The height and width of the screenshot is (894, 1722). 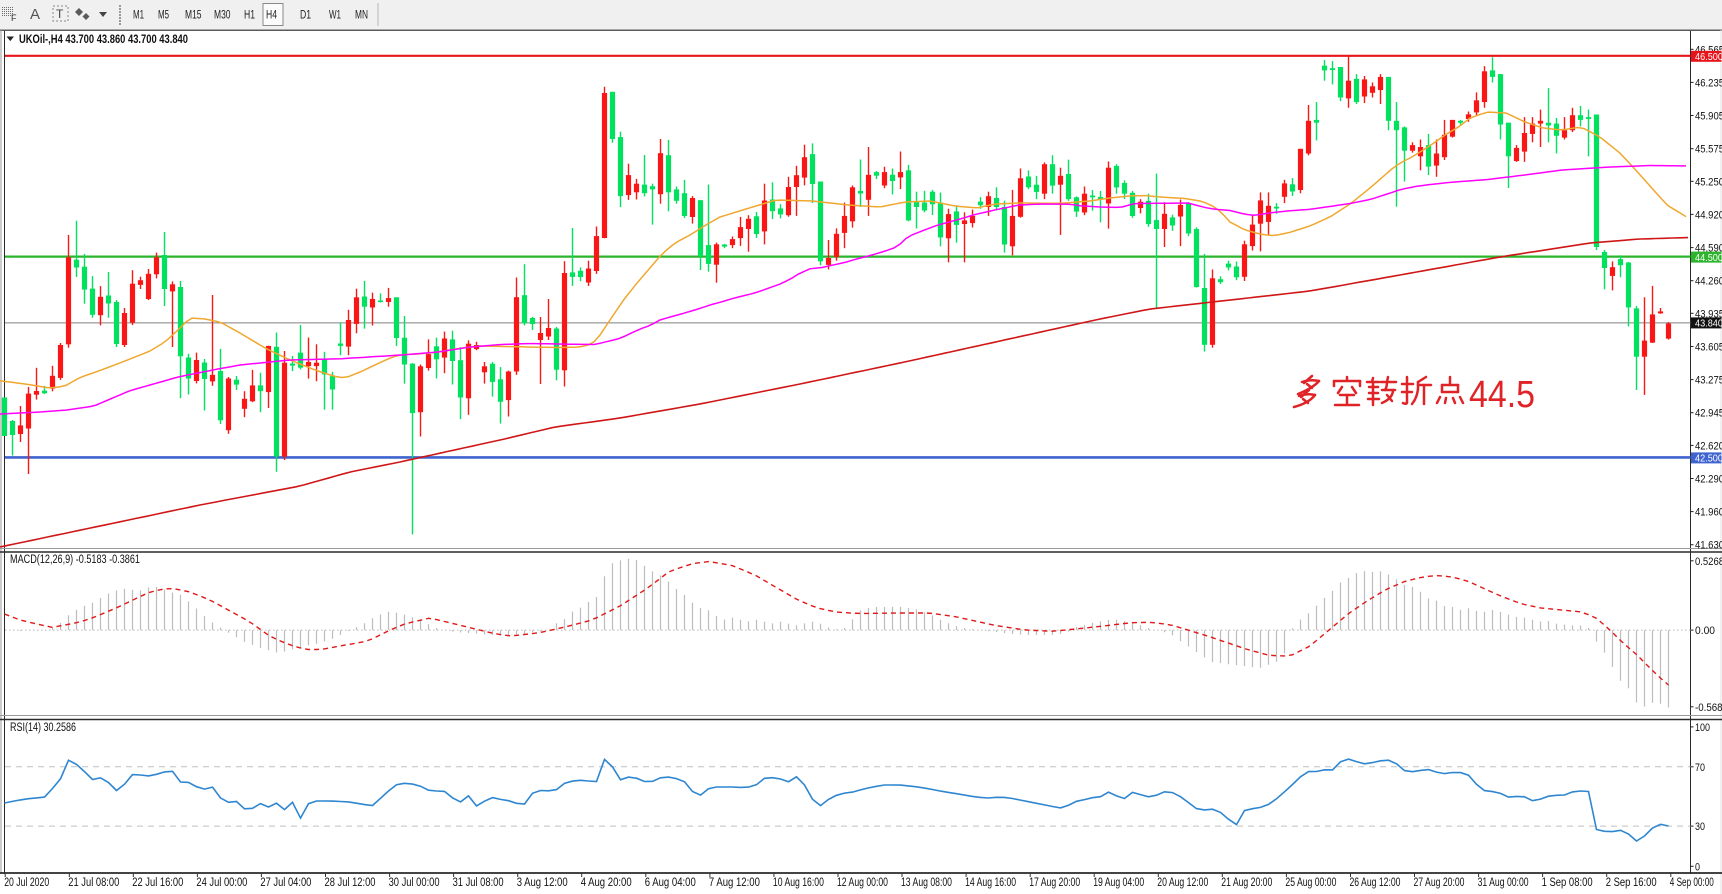 What do you see at coordinates (1502, 395) in the screenshot?
I see `svg-text: 44.5` at bounding box center [1502, 395].